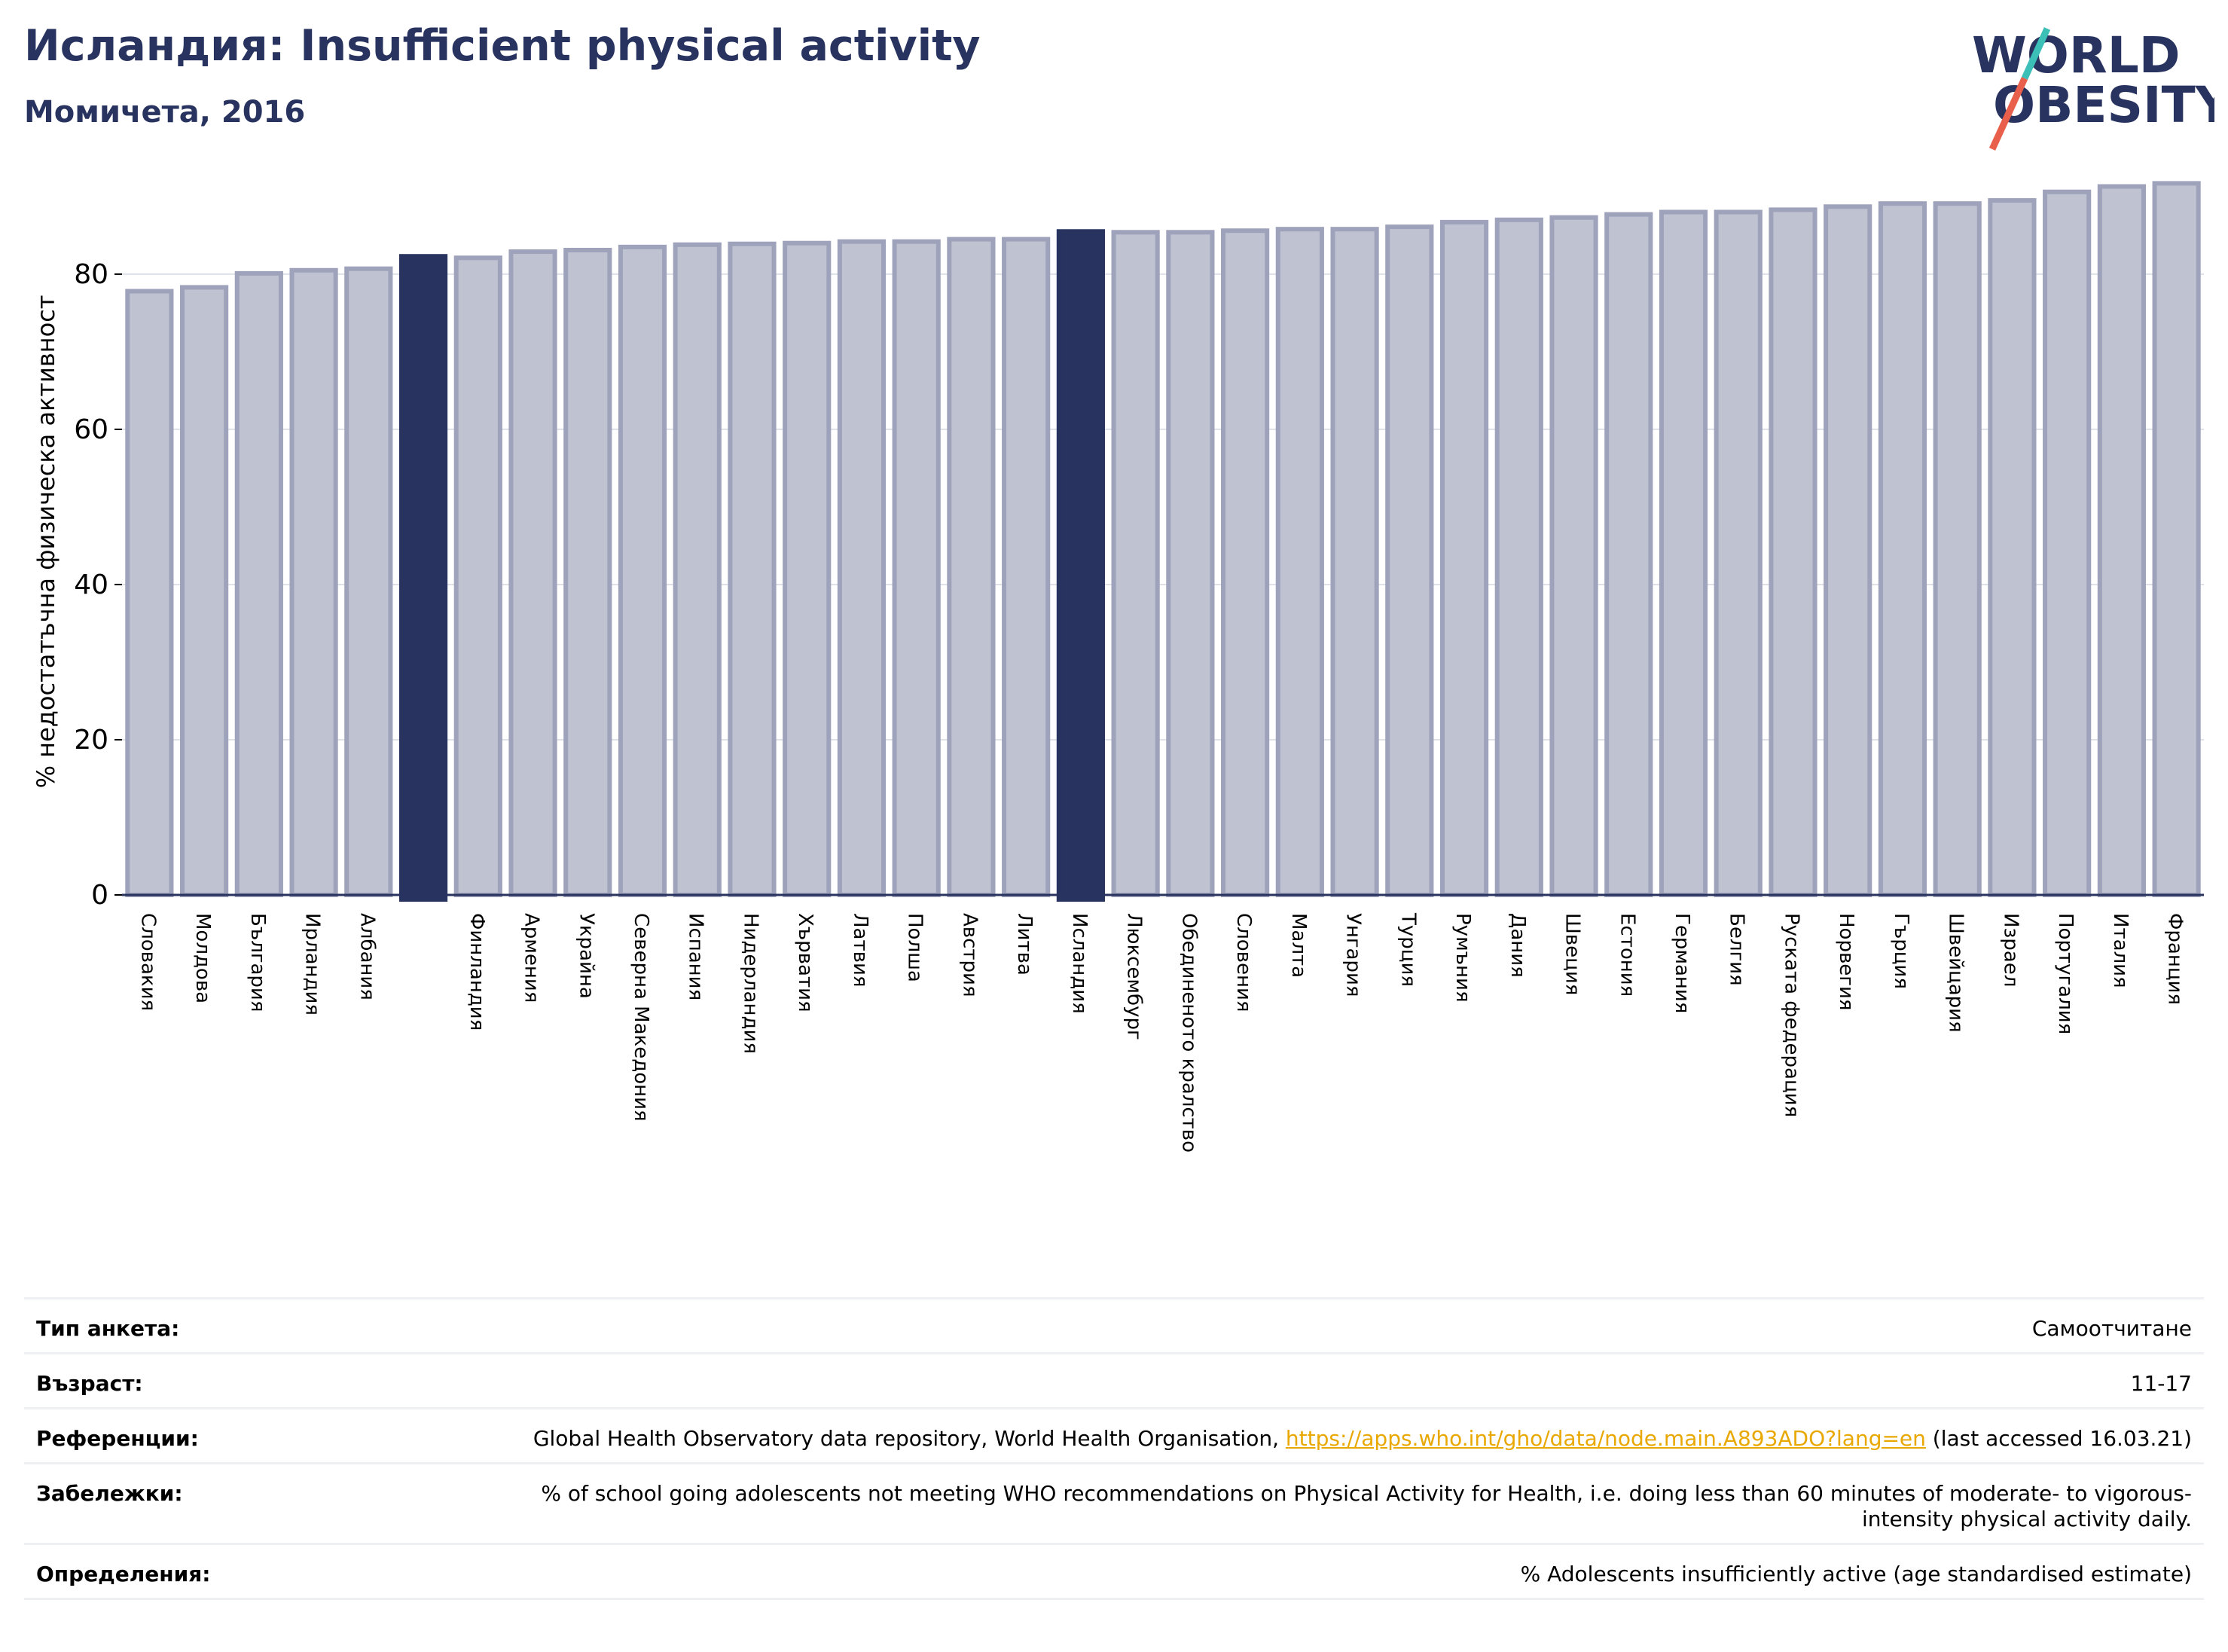  What do you see at coordinates (969, 955) in the screenshot?
I see `x-tick-label: Австрия` at bounding box center [969, 955].